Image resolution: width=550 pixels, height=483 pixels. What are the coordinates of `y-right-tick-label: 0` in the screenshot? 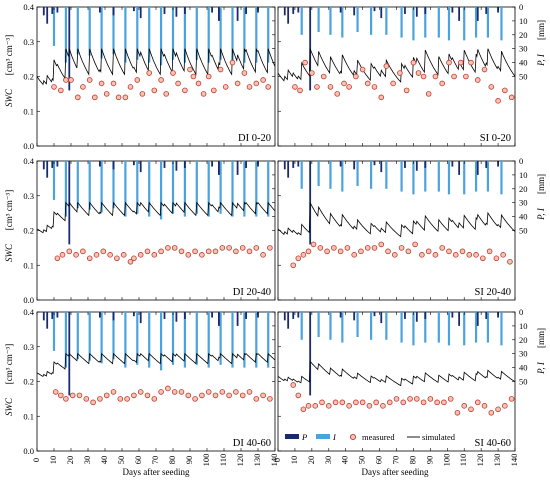 It's located at (521, 7).